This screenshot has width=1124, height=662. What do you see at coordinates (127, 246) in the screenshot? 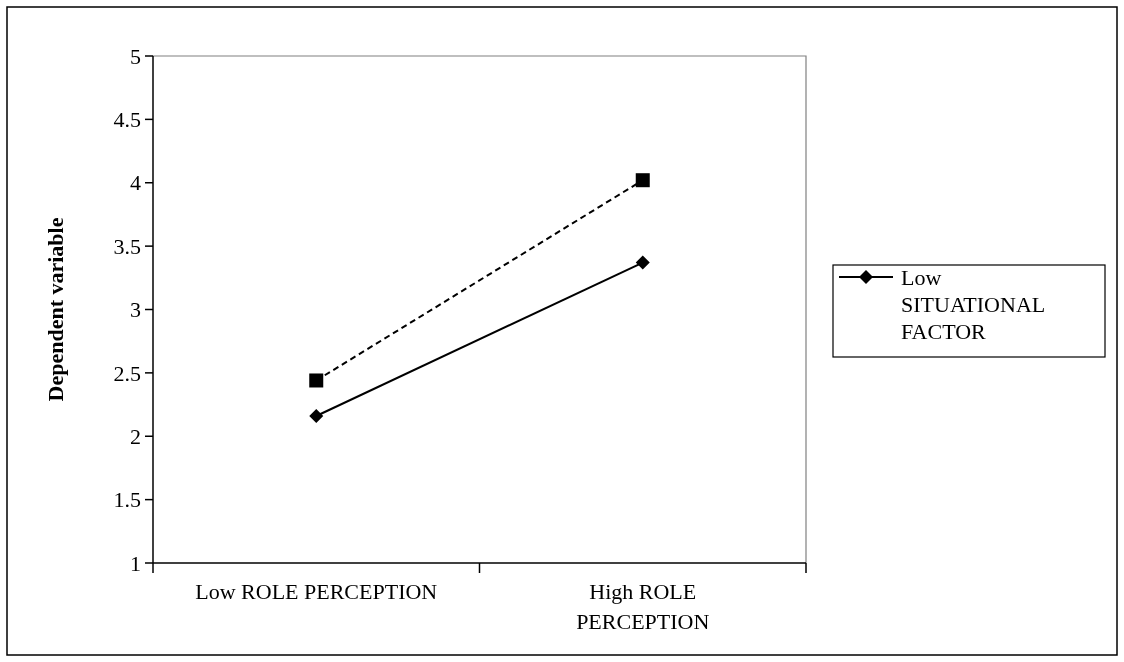
I see `y-tick-label: 3.5` at bounding box center [127, 246].